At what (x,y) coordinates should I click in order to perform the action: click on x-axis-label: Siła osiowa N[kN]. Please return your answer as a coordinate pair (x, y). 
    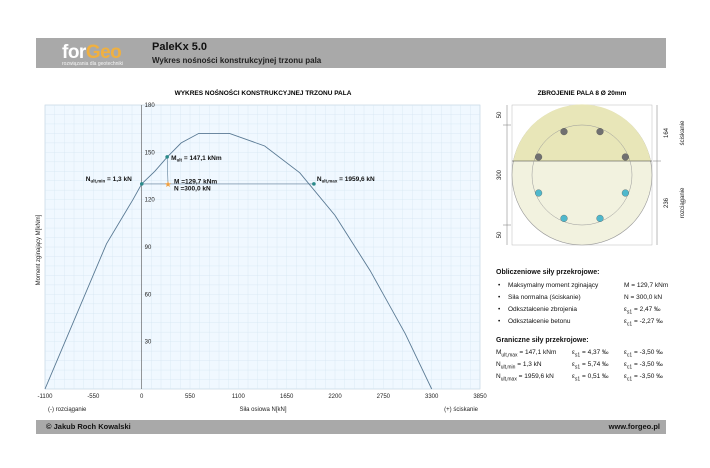
    Looking at the image, I should click on (262, 410).